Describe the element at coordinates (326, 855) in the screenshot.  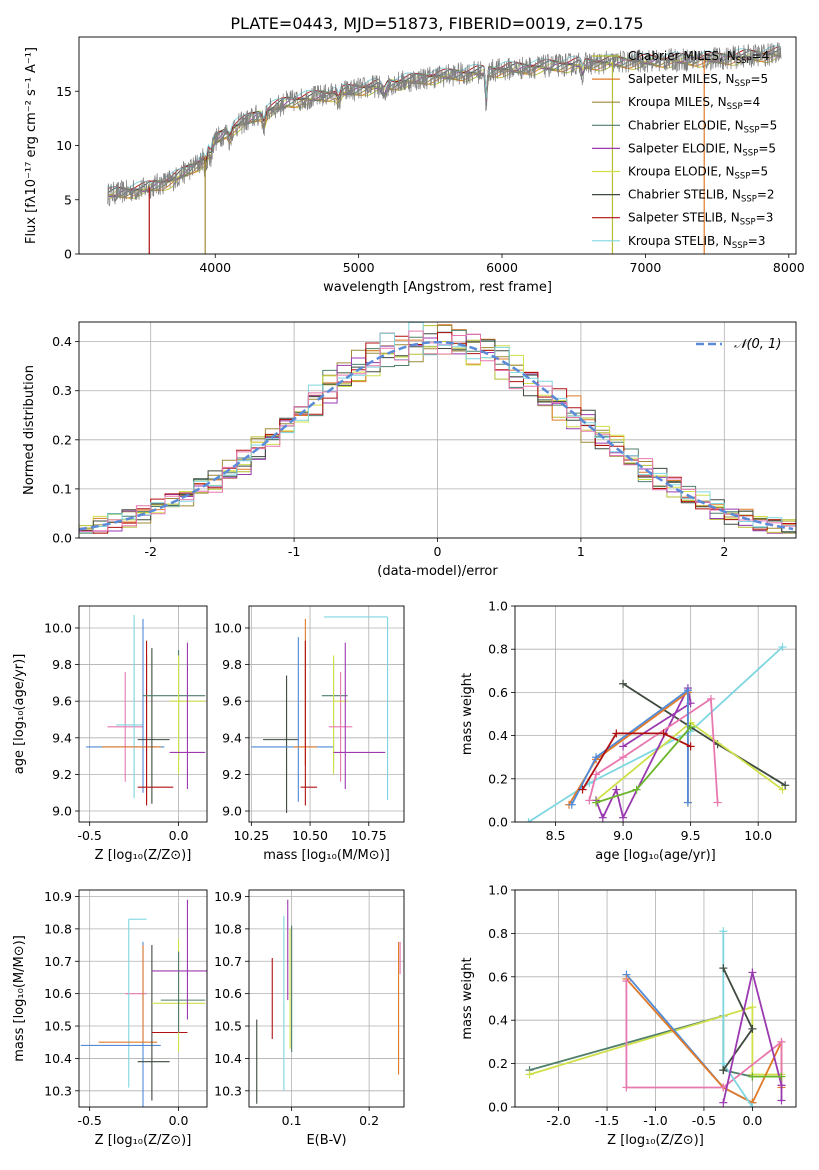
I see `x-axis-label: mass [log₁₀(M/M⊙)]` at that location.